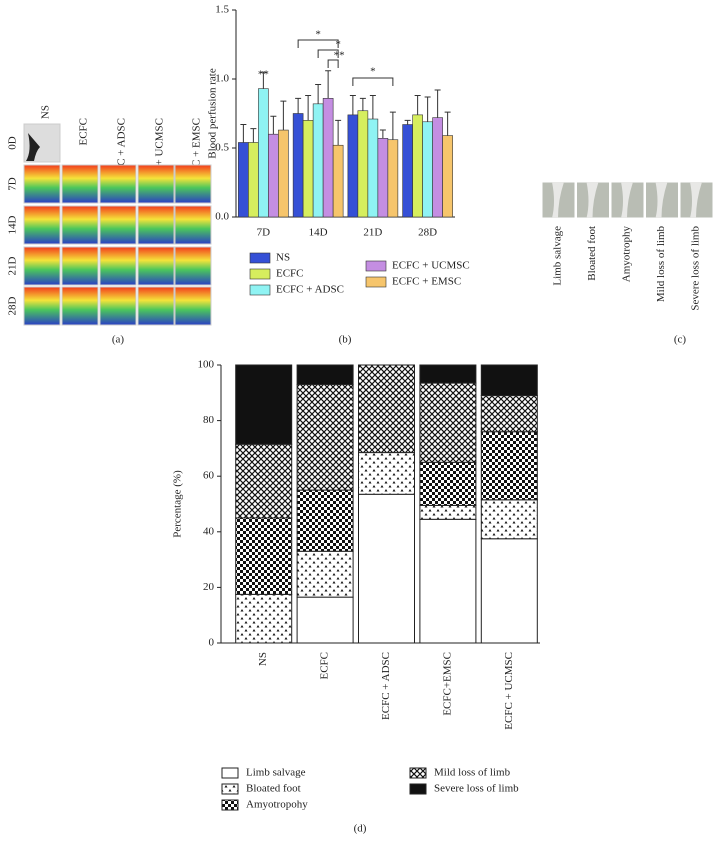  What do you see at coordinates (276, 773) in the screenshot?
I see `legend-label: Limb salvage` at bounding box center [276, 773].